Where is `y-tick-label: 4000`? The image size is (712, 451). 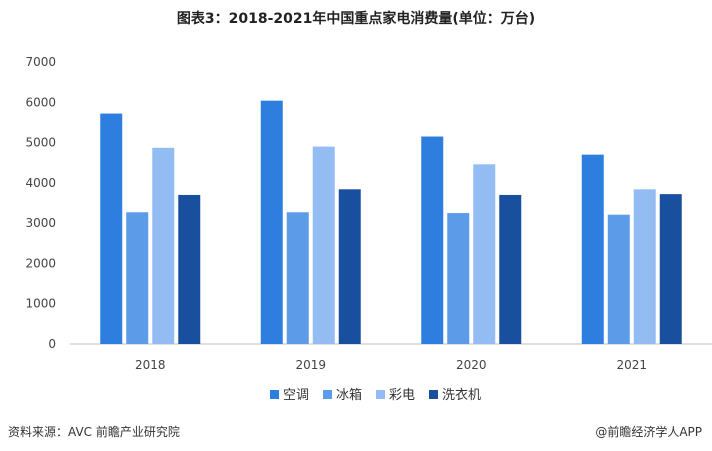
y-tick-label: 4000 is located at coordinates (40, 183).